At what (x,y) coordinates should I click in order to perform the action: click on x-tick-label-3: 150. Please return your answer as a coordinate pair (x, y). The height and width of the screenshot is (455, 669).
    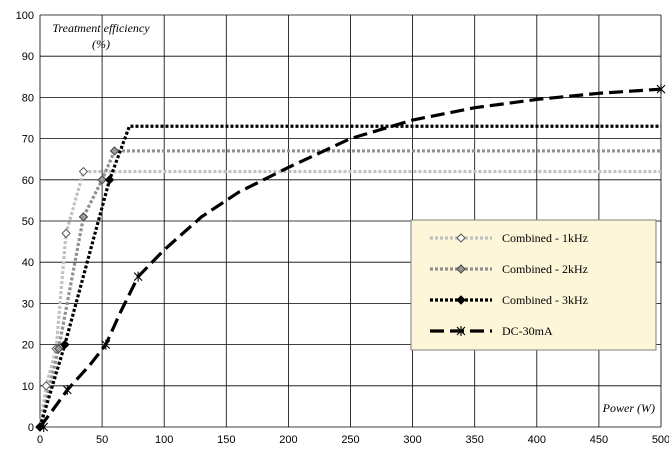
    Looking at the image, I should click on (226, 440).